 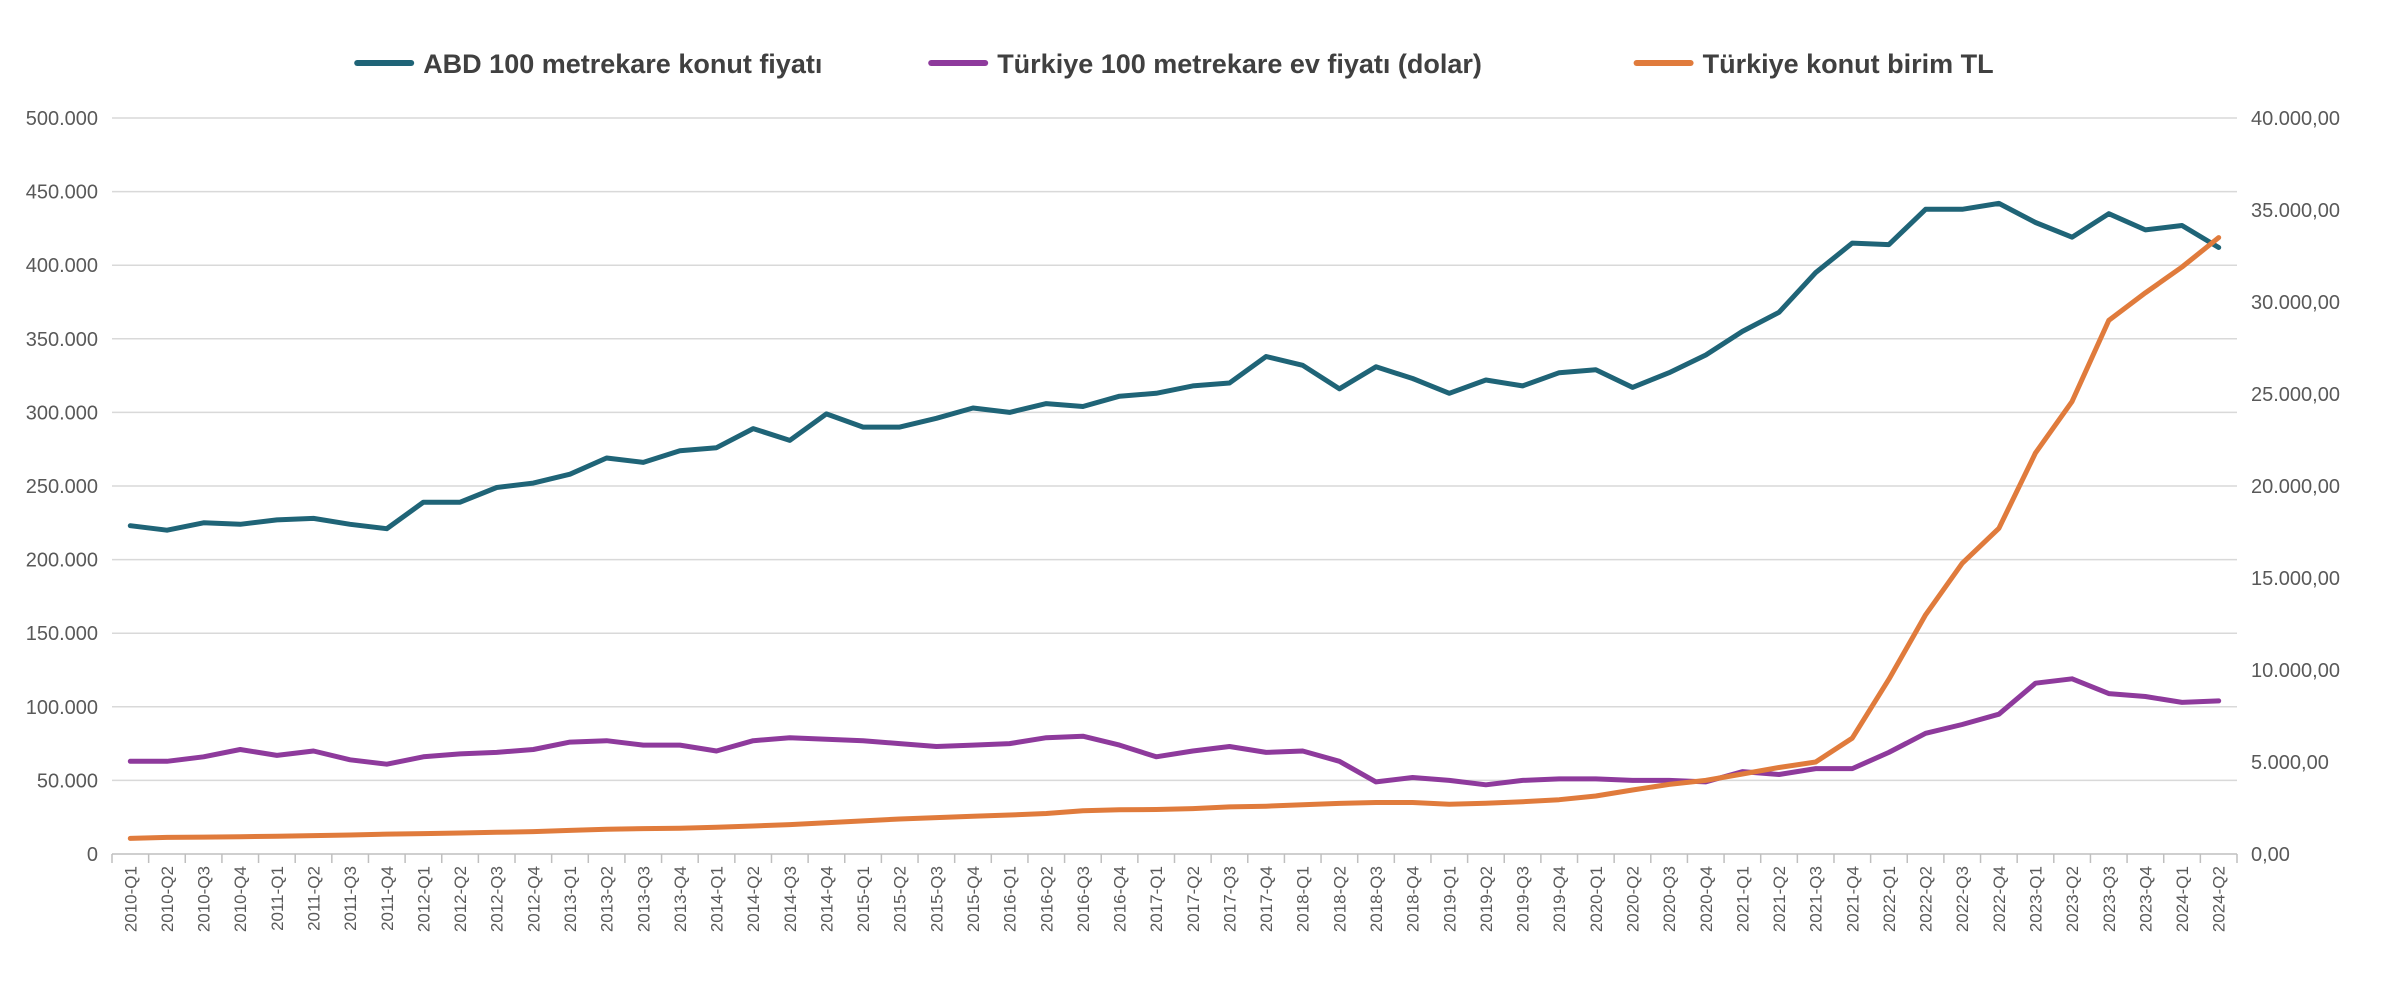 What do you see at coordinates (1413, 899) in the screenshot?
I see `x-tick-label: 2018-Q4` at bounding box center [1413, 899].